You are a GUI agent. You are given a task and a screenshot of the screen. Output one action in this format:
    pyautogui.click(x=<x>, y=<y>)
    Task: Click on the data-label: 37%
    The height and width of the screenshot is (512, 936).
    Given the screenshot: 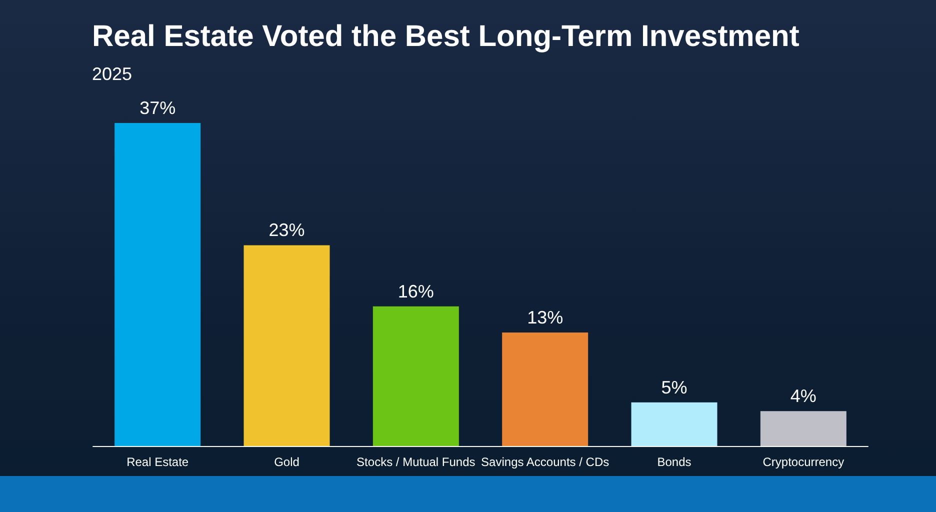 What is the action you would take?
    pyautogui.click(x=158, y=108)
    